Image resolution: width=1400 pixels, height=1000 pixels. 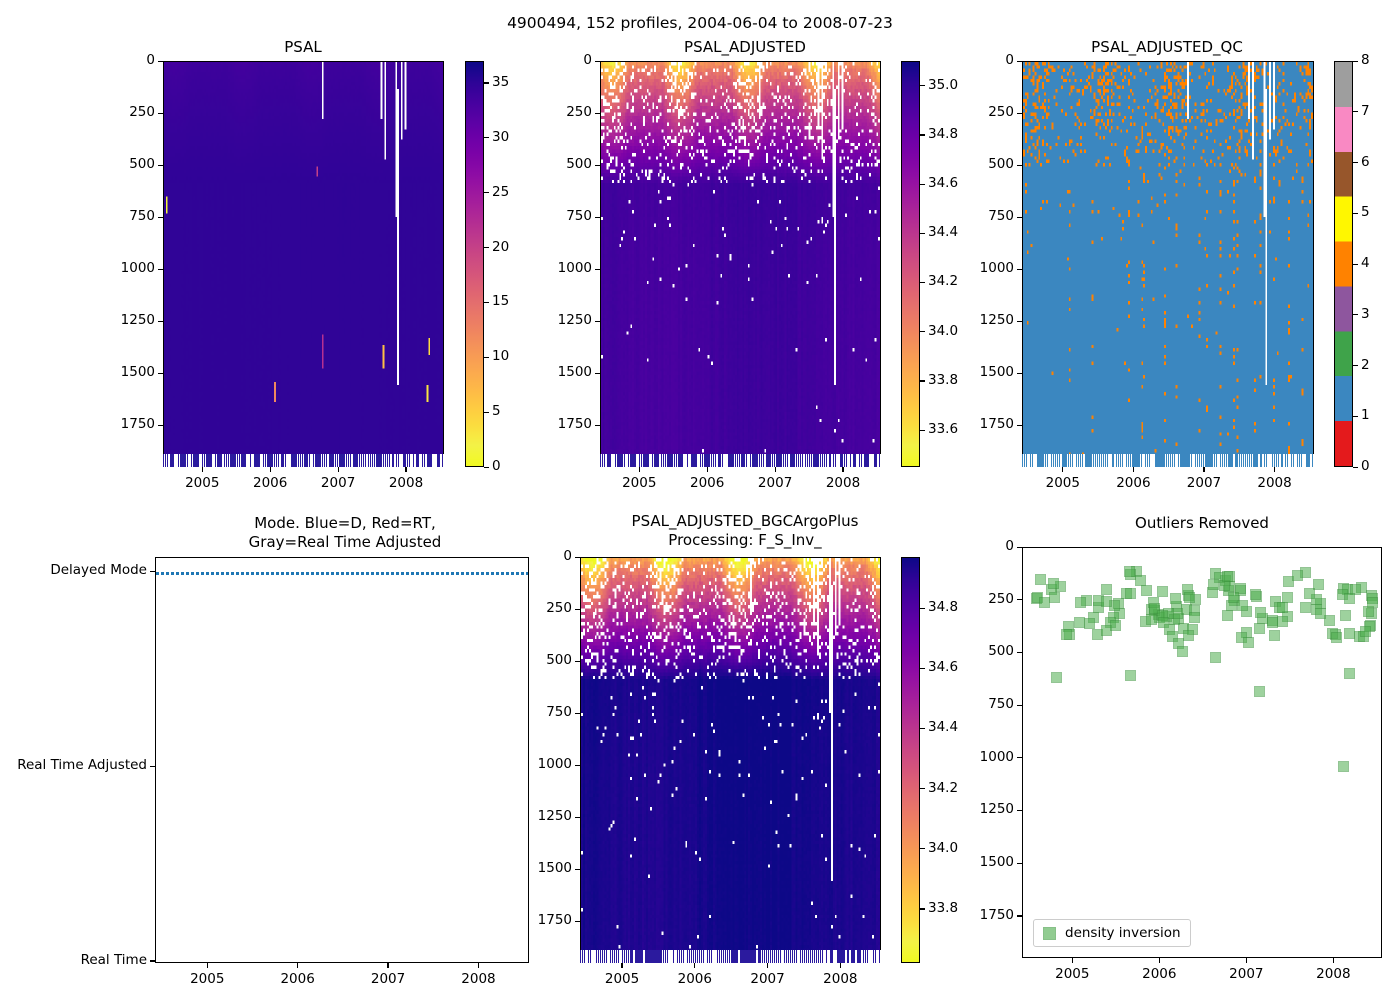 I want to click on legend-outliers: density inversion, so click(x=1112, y=933).